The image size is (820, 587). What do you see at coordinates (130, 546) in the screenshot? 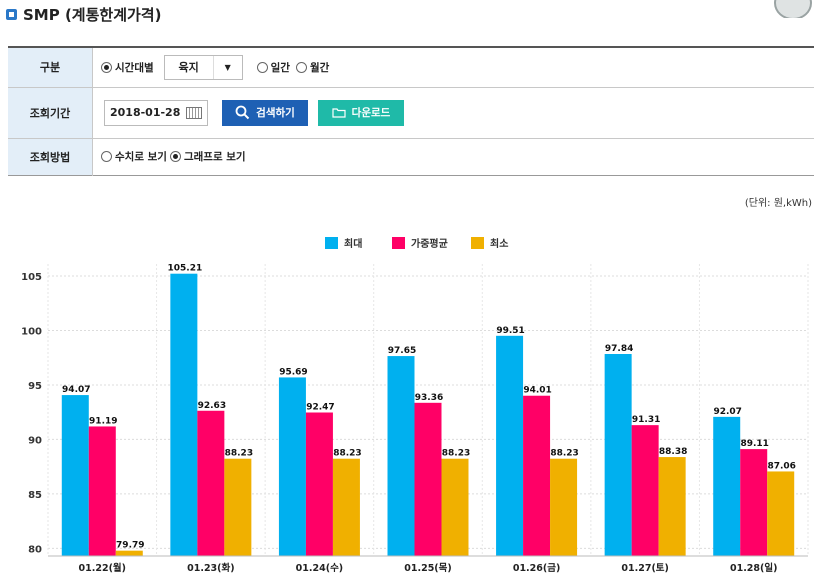
I see `bar-value-label: 79.79` at bounding box center [130, 546].